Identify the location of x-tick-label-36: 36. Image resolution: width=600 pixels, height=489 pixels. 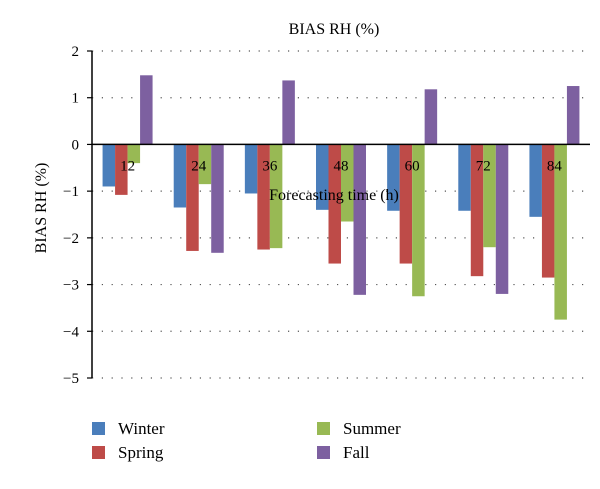
(270, 166).